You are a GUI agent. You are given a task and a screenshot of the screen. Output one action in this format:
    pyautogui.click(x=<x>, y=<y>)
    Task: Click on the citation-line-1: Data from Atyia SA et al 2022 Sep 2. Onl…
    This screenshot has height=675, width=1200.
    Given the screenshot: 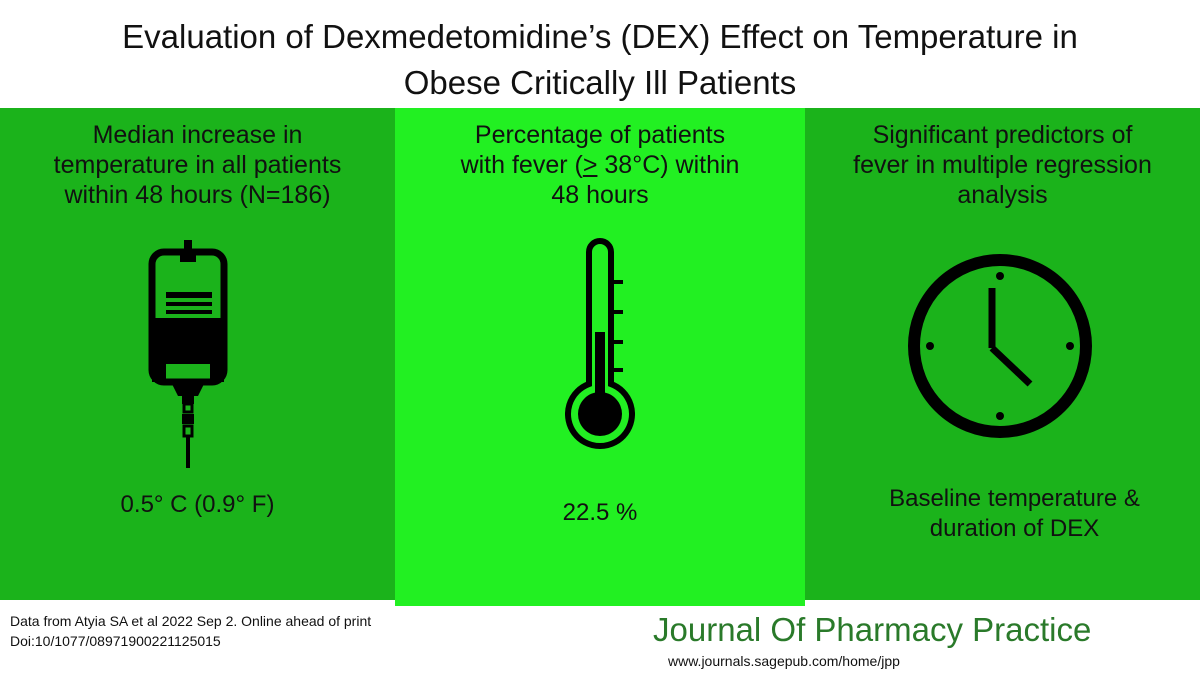 What is the action you would take?
    pyautogui.click(x=191, y=621)
    